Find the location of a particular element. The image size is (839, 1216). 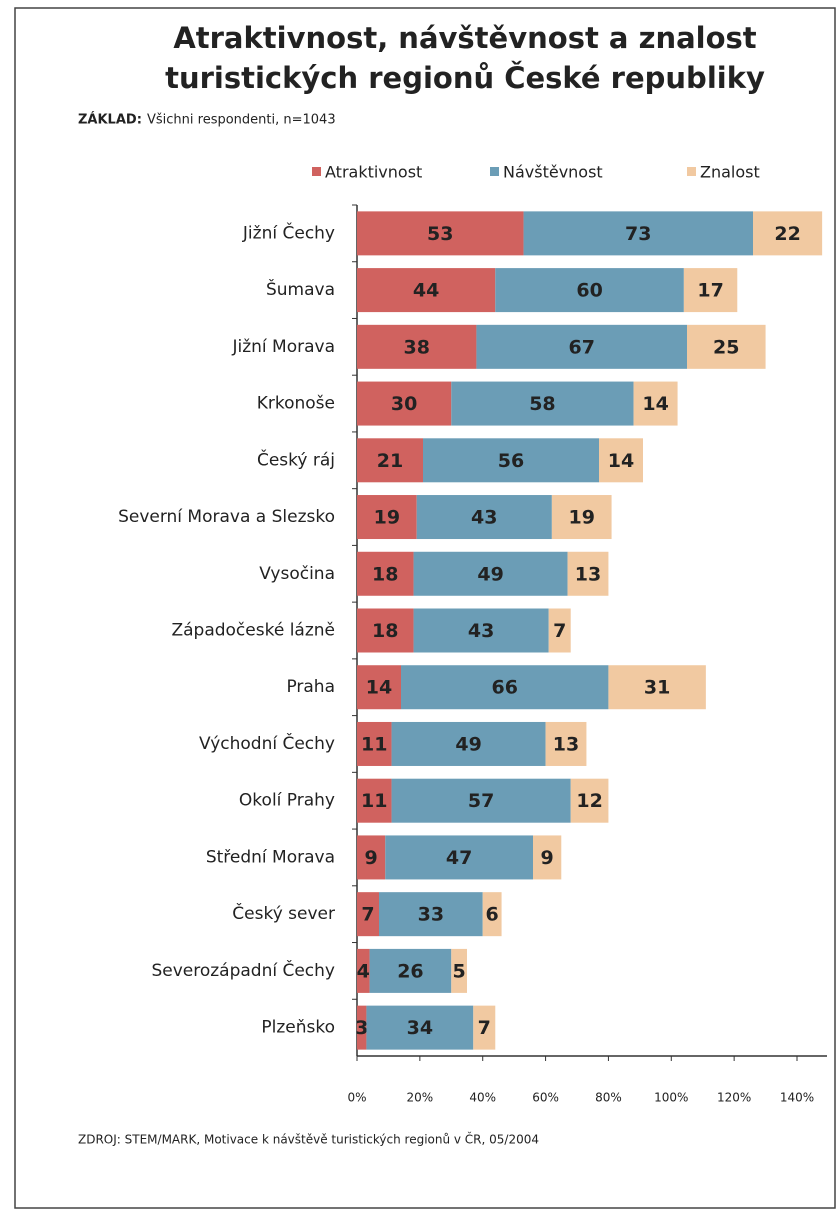

value-label: 38 is located at coordinates (416, 347).